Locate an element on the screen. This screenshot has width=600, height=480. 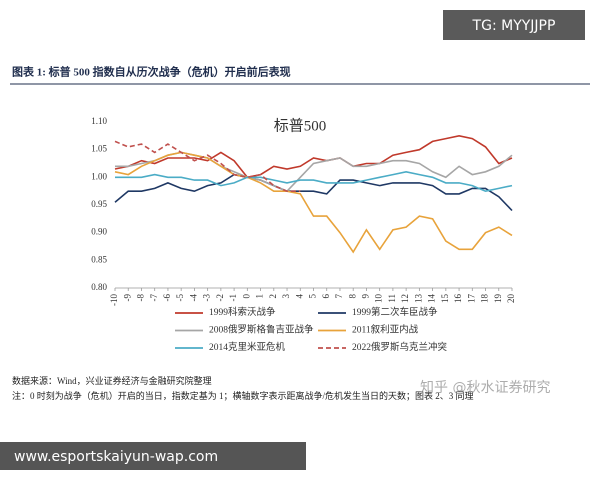
x-tick-label: 9 is located at coordinates (365, 296).